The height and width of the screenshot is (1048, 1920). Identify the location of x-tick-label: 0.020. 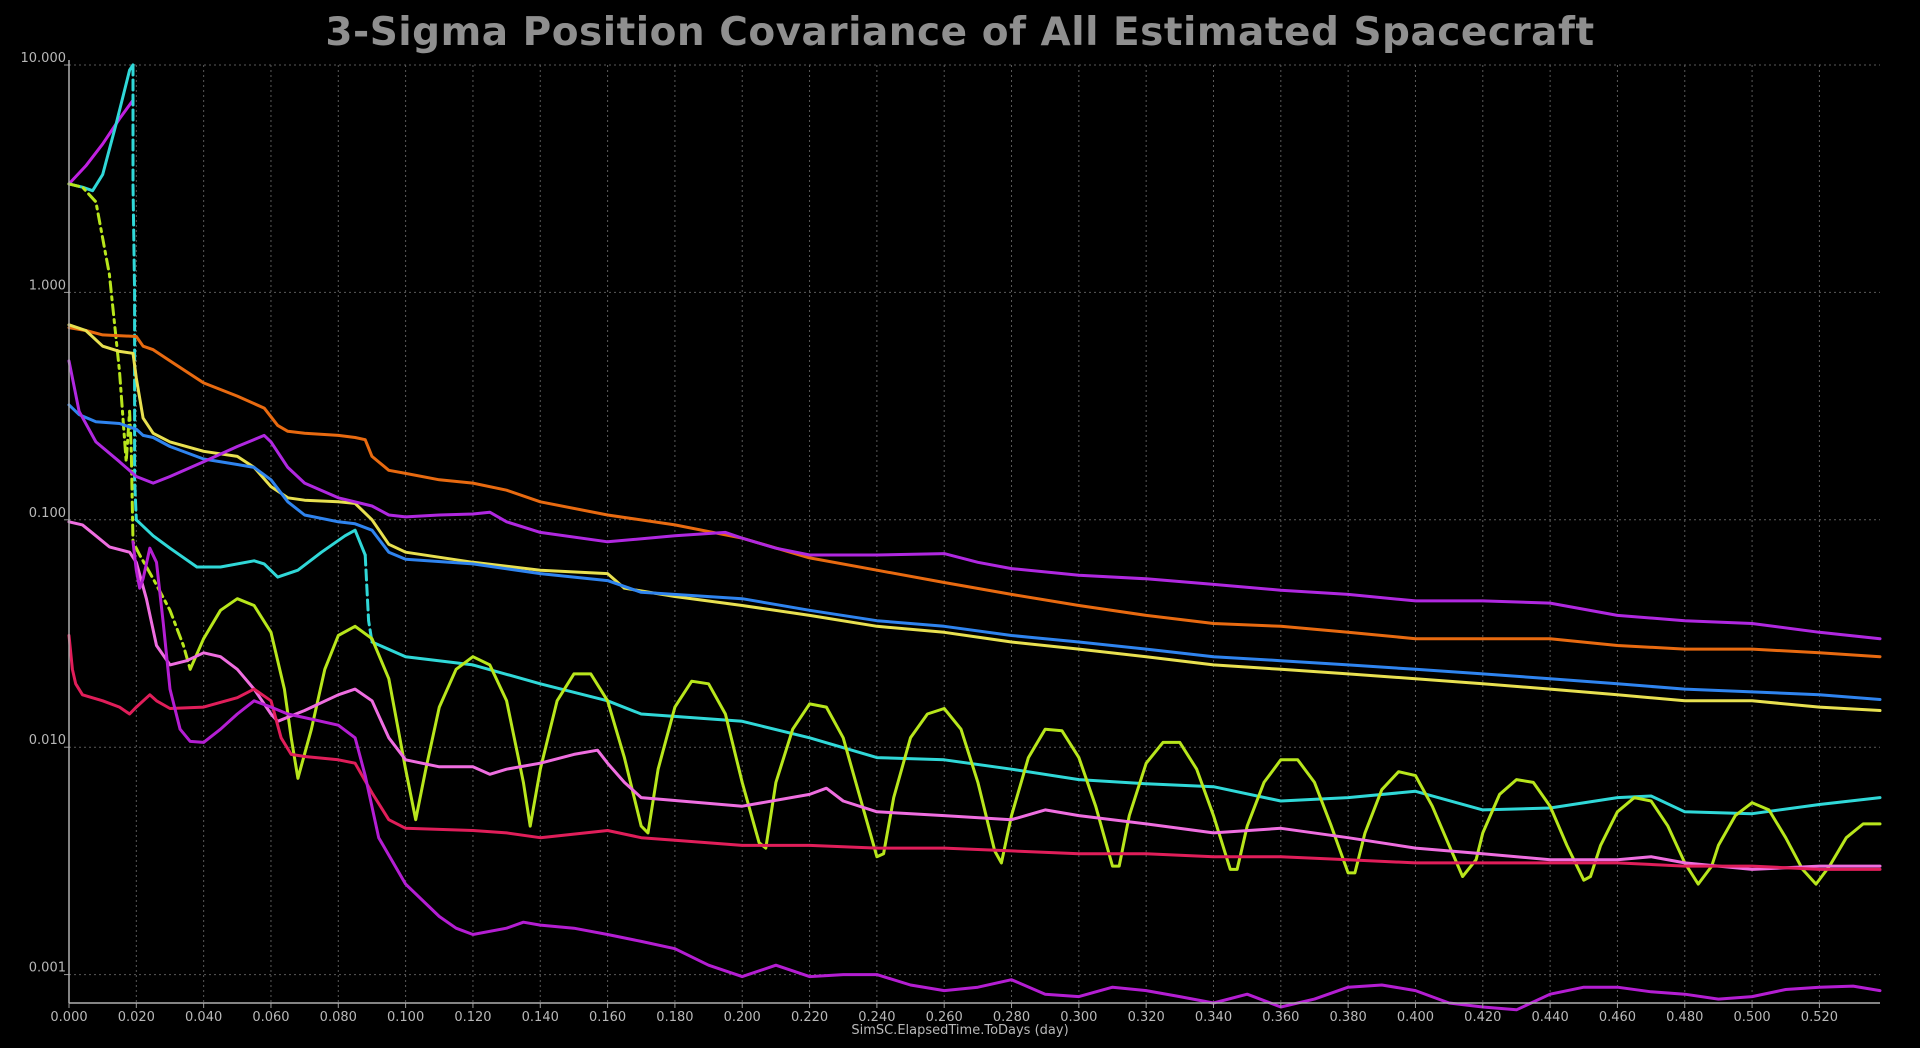
(136, 1017).